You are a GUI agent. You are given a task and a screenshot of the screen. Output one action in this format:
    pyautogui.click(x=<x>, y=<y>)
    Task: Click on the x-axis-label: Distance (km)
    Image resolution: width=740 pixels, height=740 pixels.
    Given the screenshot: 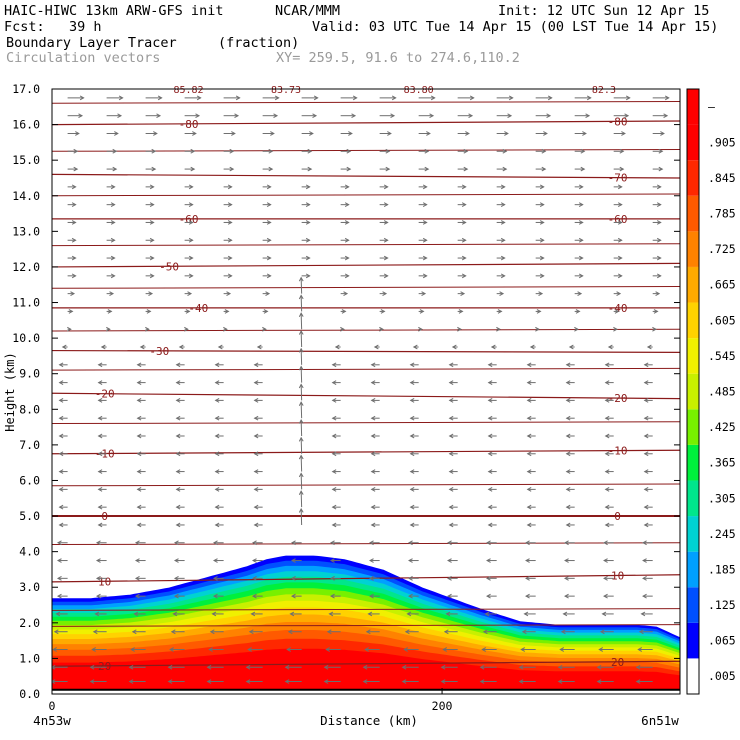 What is the action you would take?
    pyautogui.click(x=369, y=720)
    